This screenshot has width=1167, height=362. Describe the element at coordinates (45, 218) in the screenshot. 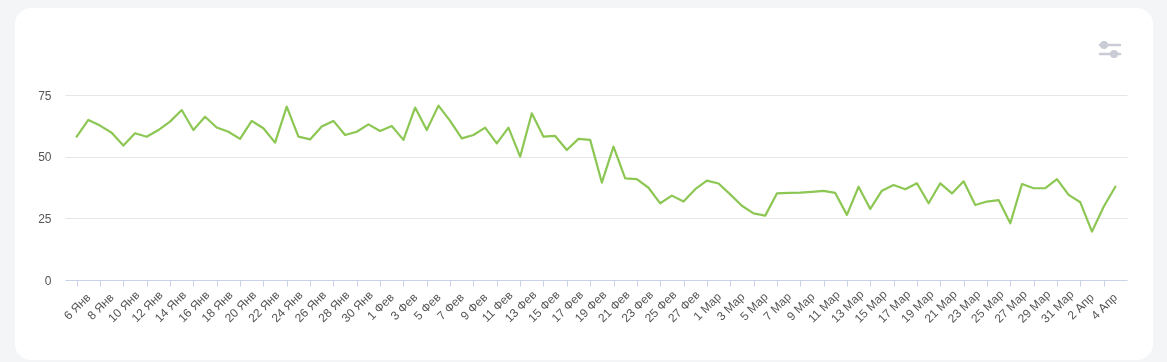

I see `y-tick-label: 25` at that location.